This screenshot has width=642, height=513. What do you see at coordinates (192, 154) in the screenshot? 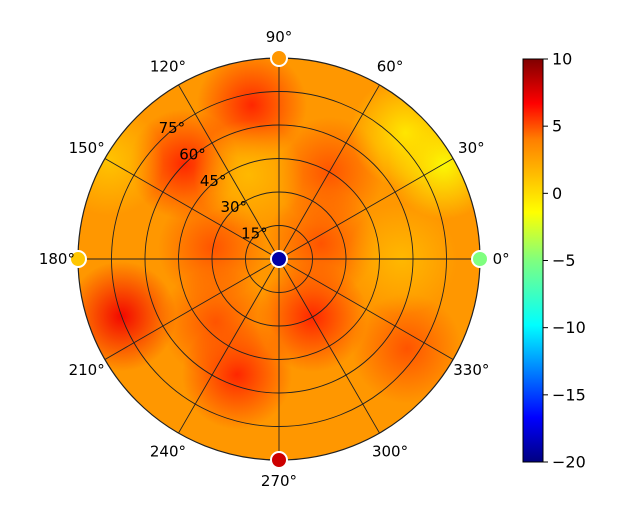
I see `radial-tick-label: 60°` at bounding box center [192, 154].